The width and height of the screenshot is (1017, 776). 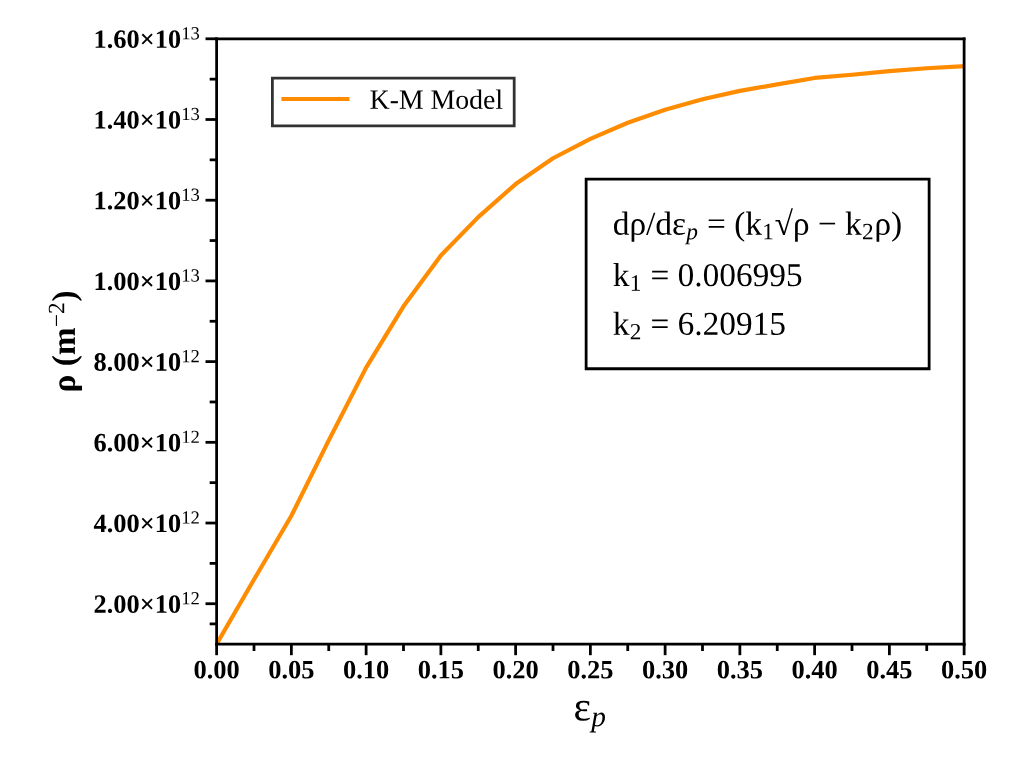 I want to click on legend-label: K-M Model, so click(x=436, y=99).